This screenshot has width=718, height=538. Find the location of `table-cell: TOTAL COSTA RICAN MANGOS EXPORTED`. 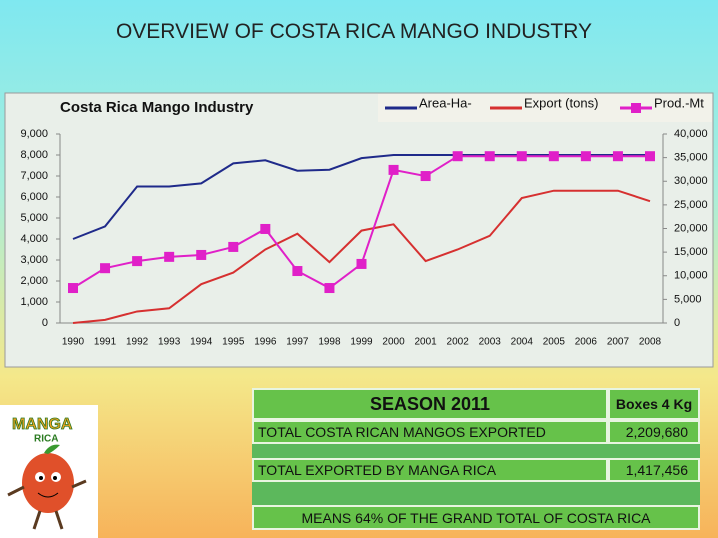

table-cell: TOTAL COSTA RICAN MANGOS EXPORTED is located at coordinates (430, 432).